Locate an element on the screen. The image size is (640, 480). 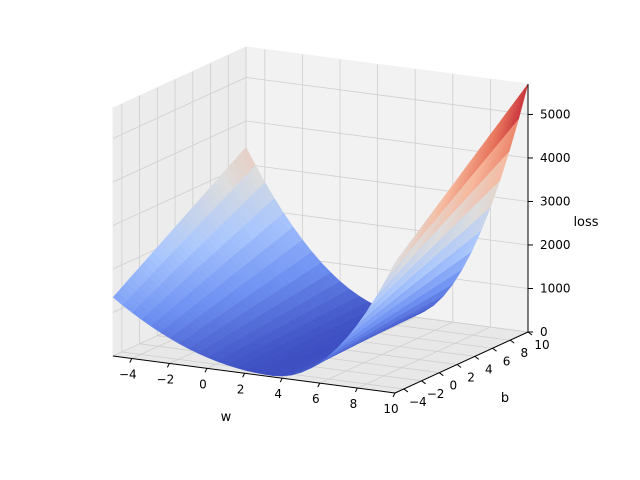
z-tick-label: 4000 is located at coordinates (555, 158).